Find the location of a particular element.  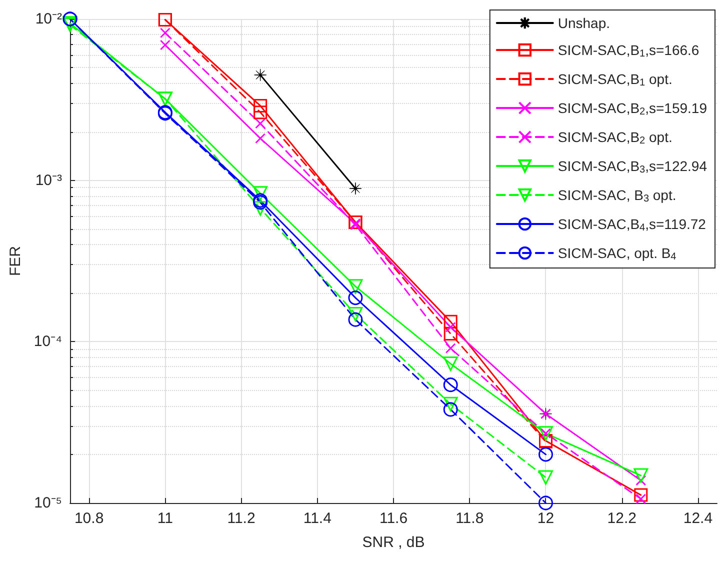

y-tick-label: 10⁻⁵ is located at coordinates (48, 503).